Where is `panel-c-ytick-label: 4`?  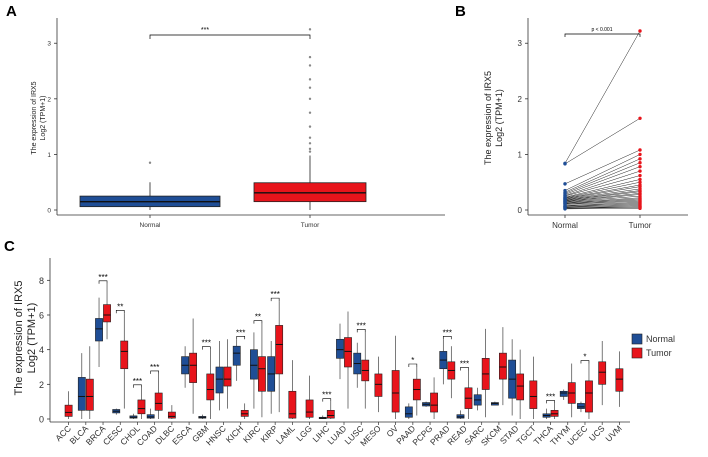 panel-c-ytick-label: 4 is located at coordinates (41, 350).